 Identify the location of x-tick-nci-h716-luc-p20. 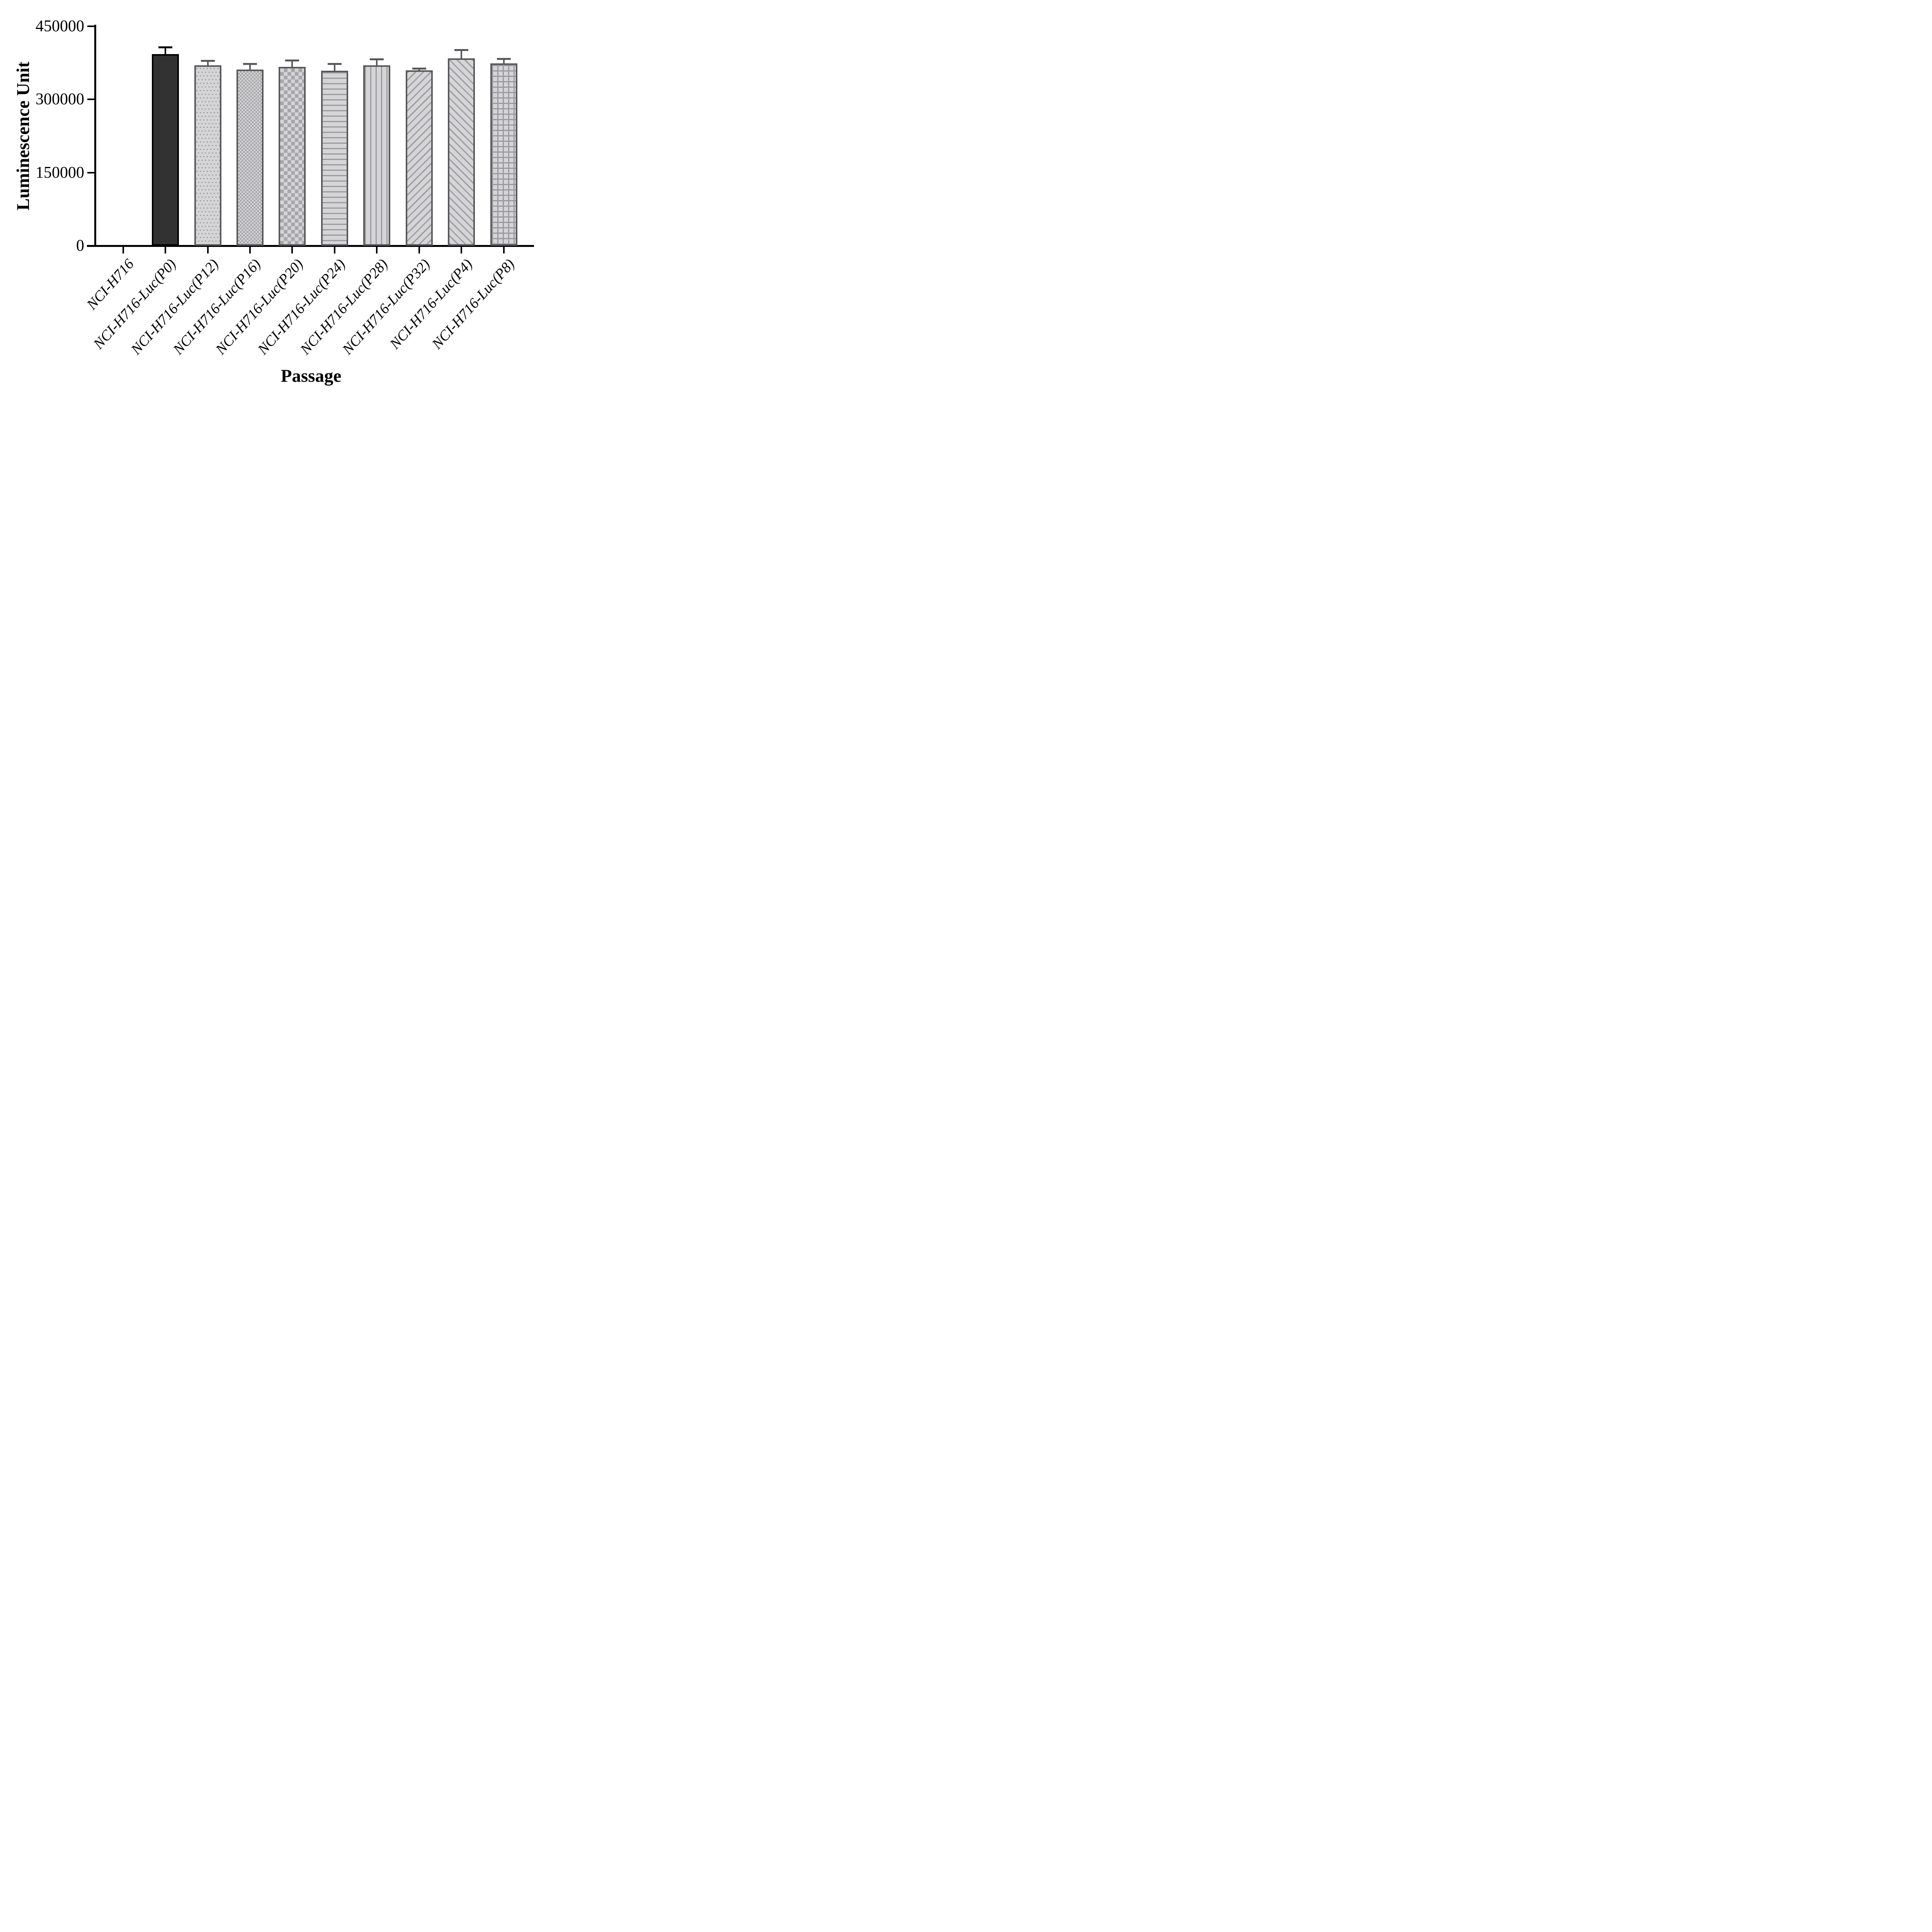
(292, 250).